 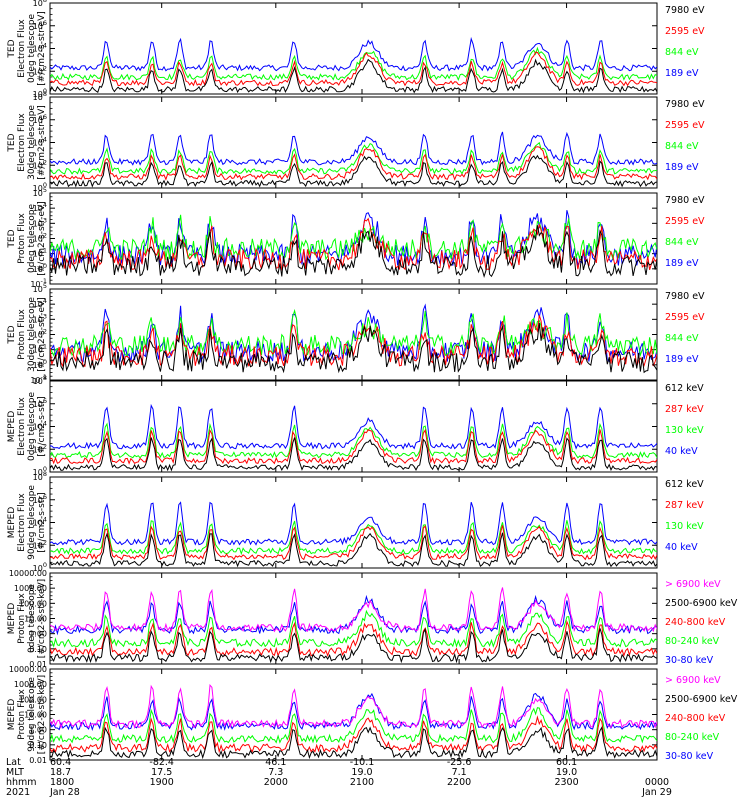 What do you see at coordinates (362, 782) in the screenshot?
I see `x-tick-hhmm: 2100` at bounding box center [362, 782].